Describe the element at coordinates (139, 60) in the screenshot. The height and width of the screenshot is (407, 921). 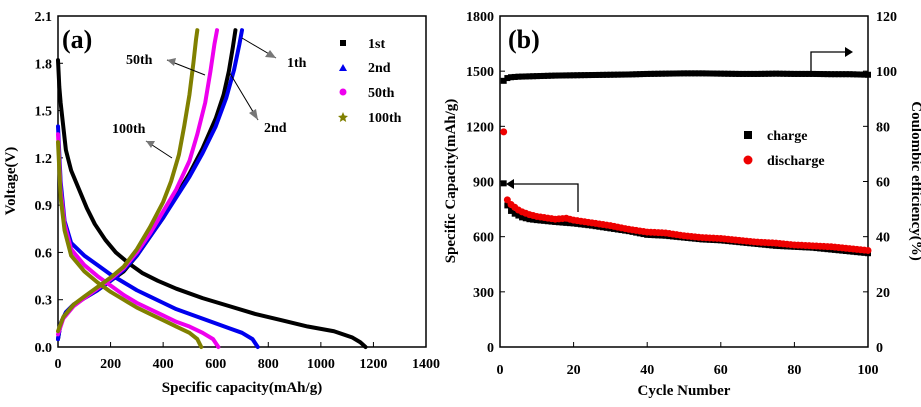
I see `annotation-50th: 50th` at that location.